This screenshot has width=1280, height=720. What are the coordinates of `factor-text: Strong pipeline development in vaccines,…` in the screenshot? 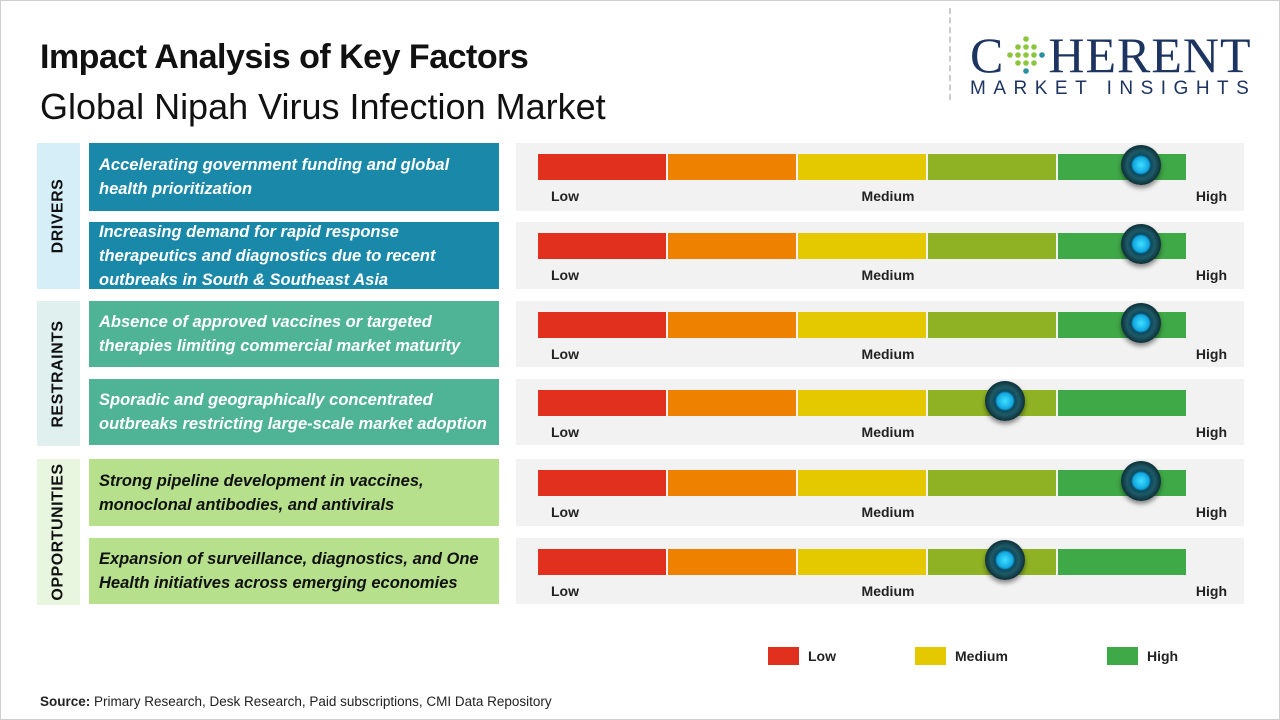 It's located at (261, 492).